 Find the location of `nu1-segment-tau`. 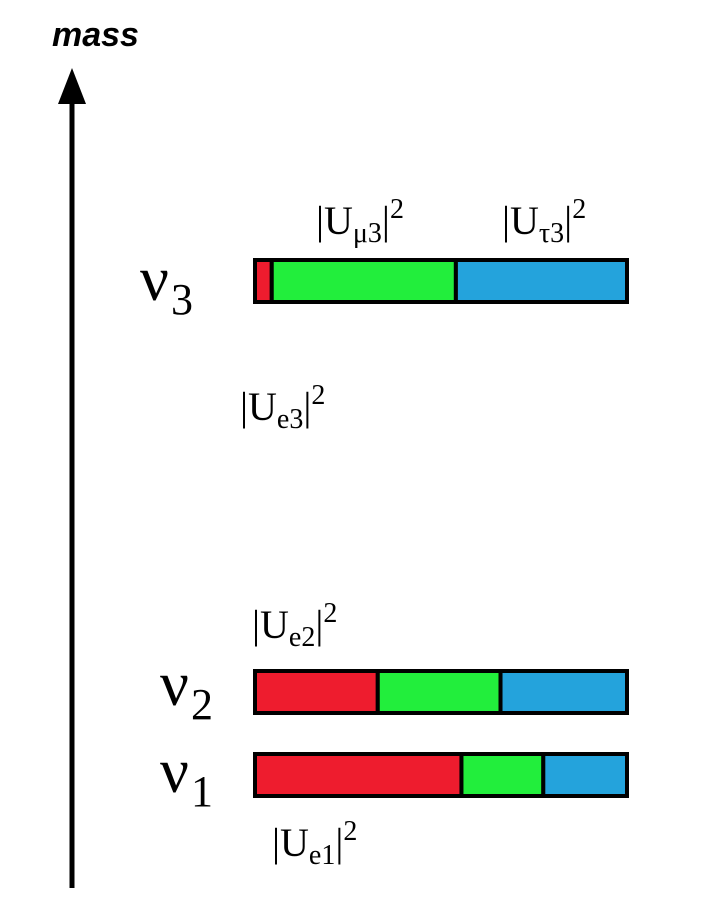

nu1-segment-tau is located at coordinates (585, 775).